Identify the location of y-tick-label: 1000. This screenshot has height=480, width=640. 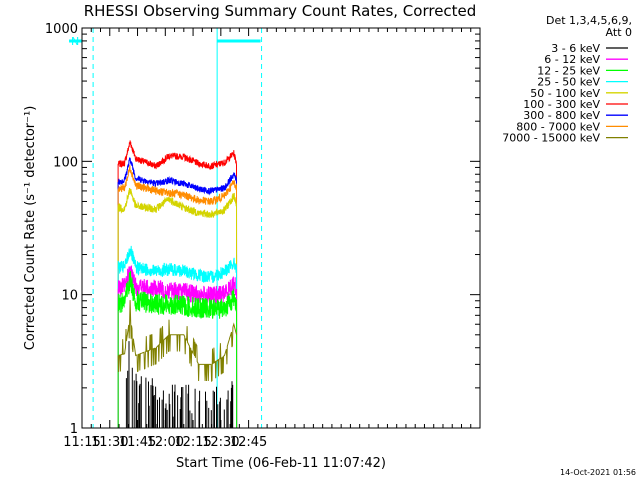
(61, 29).